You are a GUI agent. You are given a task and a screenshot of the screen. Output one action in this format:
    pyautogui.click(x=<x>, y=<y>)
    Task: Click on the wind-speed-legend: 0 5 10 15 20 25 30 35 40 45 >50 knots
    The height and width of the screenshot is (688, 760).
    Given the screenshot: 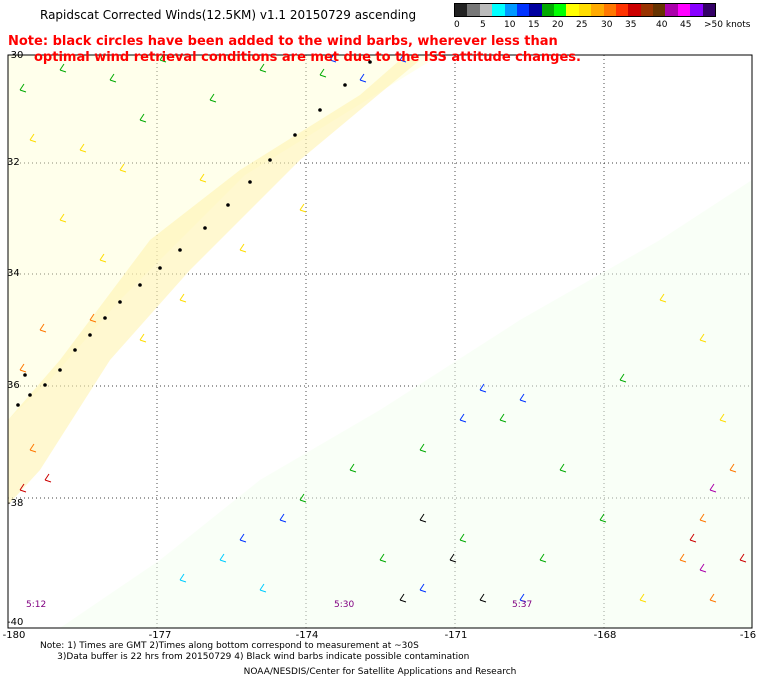 What is the action you would take?
    pyautogui.click(x=602, y=20)
    